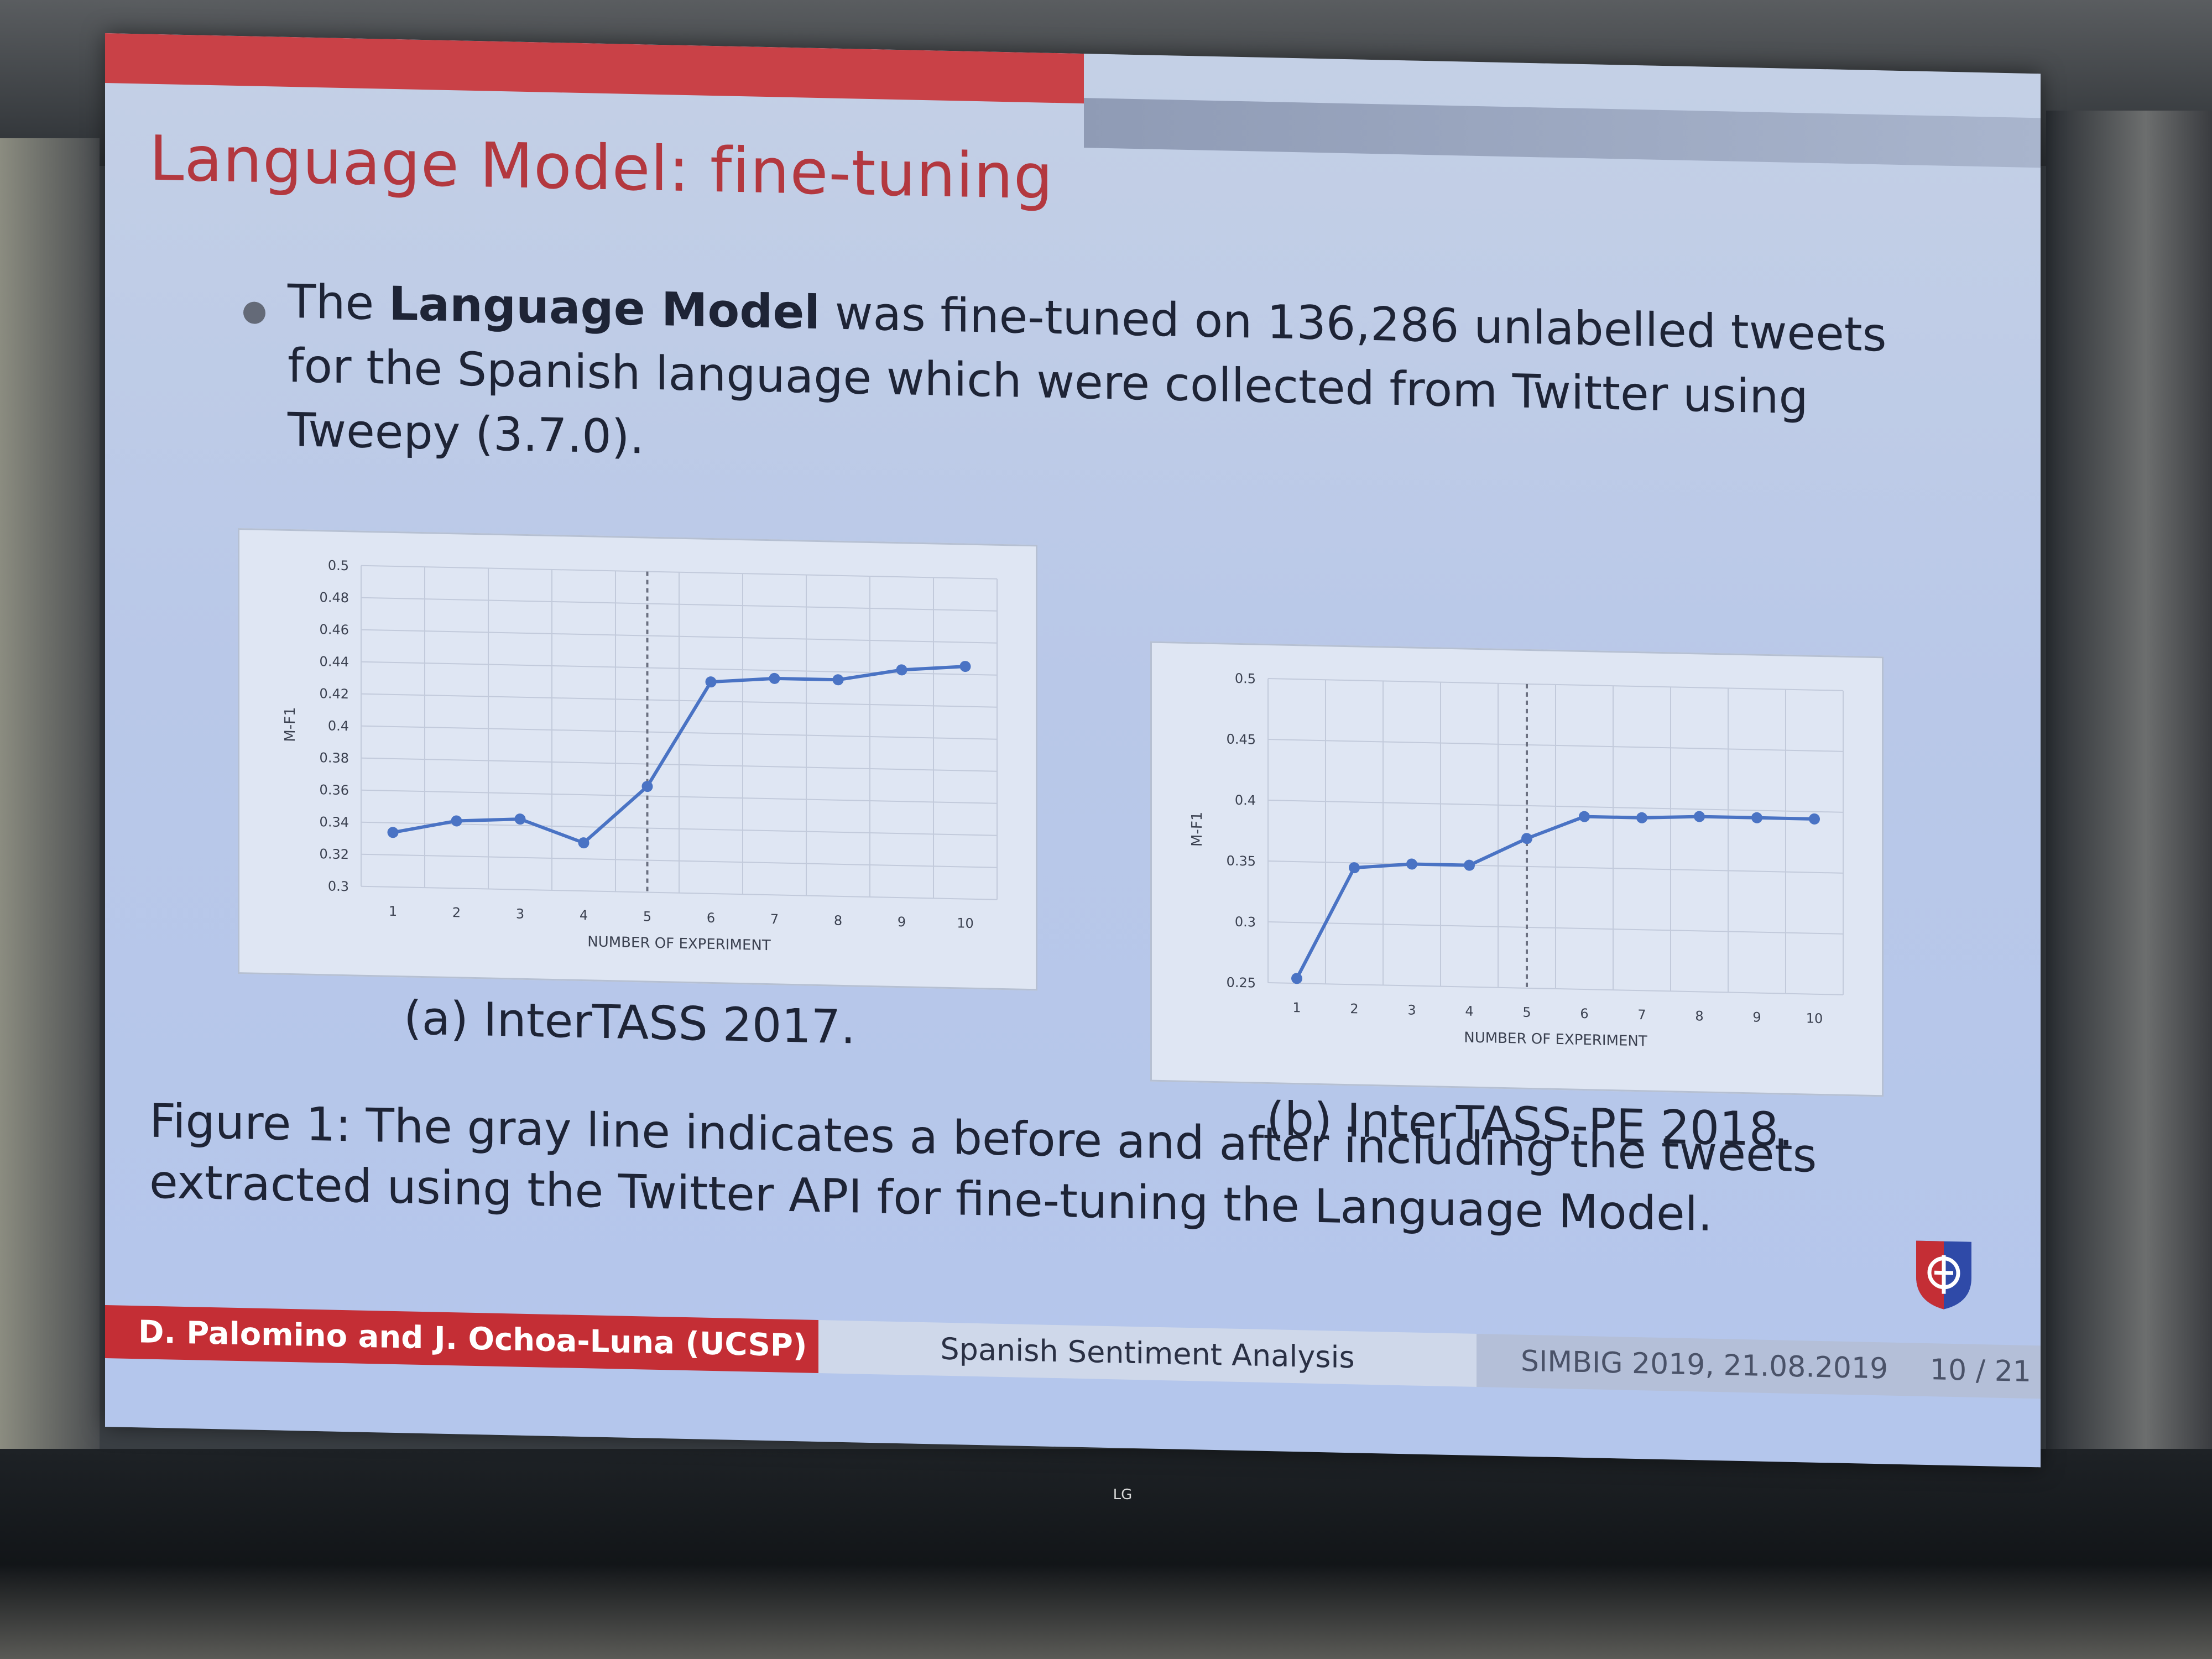 This screenshot has height=1659, width=2212. Describe the element at coordinates (1563, 133) in the screenshot. I see `header-gray-band` at that location.